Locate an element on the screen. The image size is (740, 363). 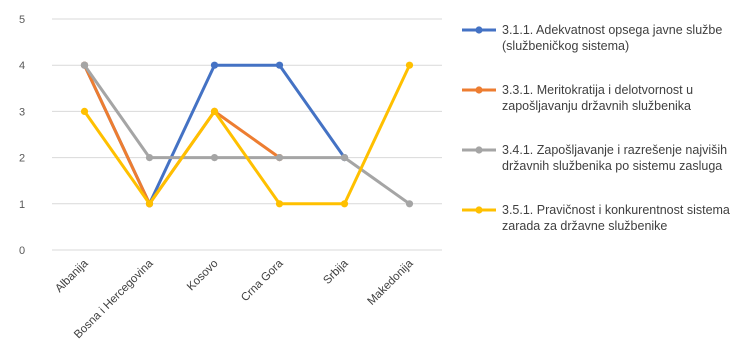
x-category-label: Albanija is located at coordinates (72, 276).